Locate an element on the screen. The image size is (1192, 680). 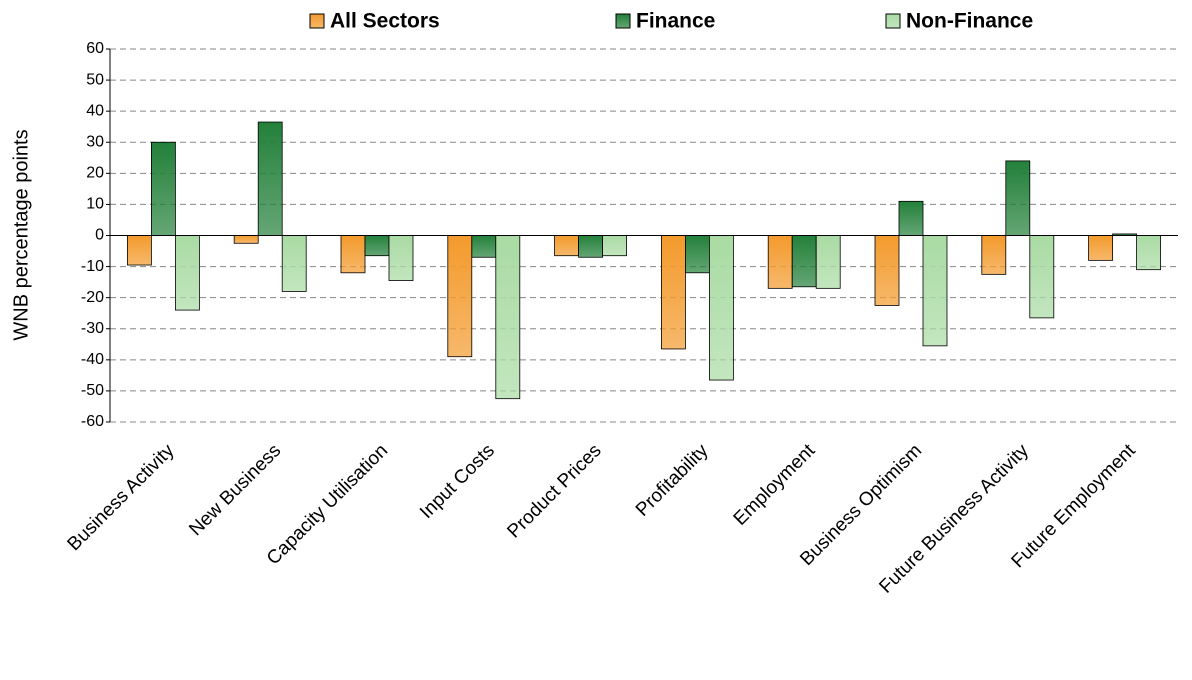
y-axis-label: WNB percentage points is located at coordinates (21, 234).